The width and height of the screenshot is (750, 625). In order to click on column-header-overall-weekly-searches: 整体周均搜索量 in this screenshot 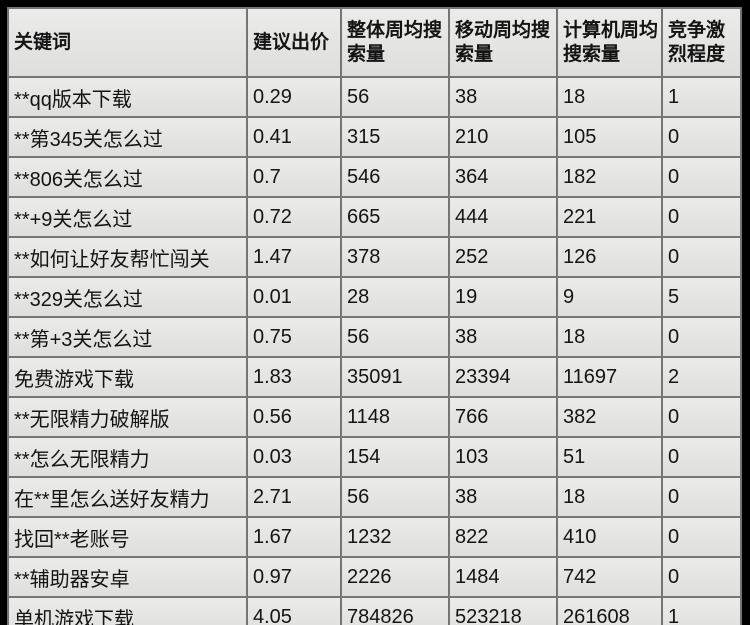, I will do `click(395, 42)`.